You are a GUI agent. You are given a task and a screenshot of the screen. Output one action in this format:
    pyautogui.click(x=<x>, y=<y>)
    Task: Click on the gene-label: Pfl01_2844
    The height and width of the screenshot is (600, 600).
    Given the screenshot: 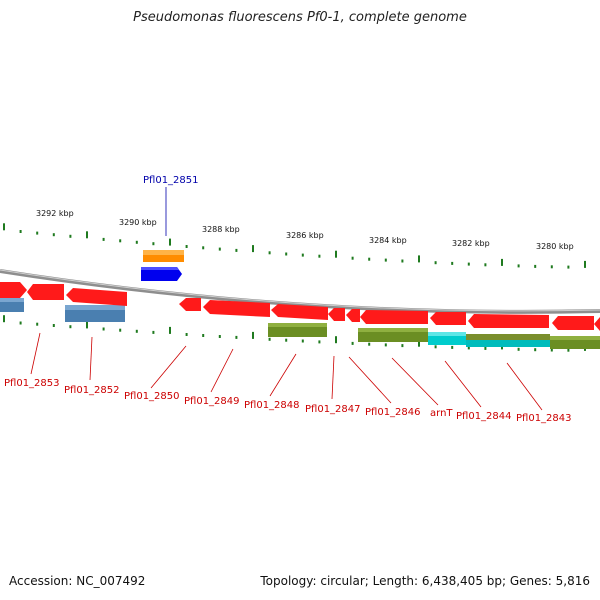 What is the action you would take?
    pyautogui.click(x=484, y=416)
    